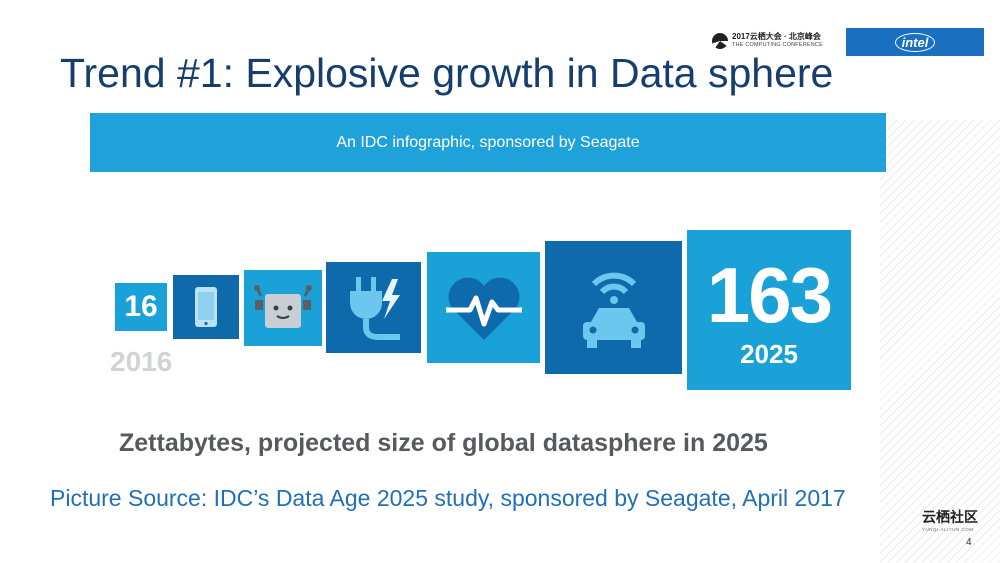 The image size is (1000, 563). Describe the element at coordinates (950, 517) in the screenshot. I see `community-name: 云栖社区` at that location.